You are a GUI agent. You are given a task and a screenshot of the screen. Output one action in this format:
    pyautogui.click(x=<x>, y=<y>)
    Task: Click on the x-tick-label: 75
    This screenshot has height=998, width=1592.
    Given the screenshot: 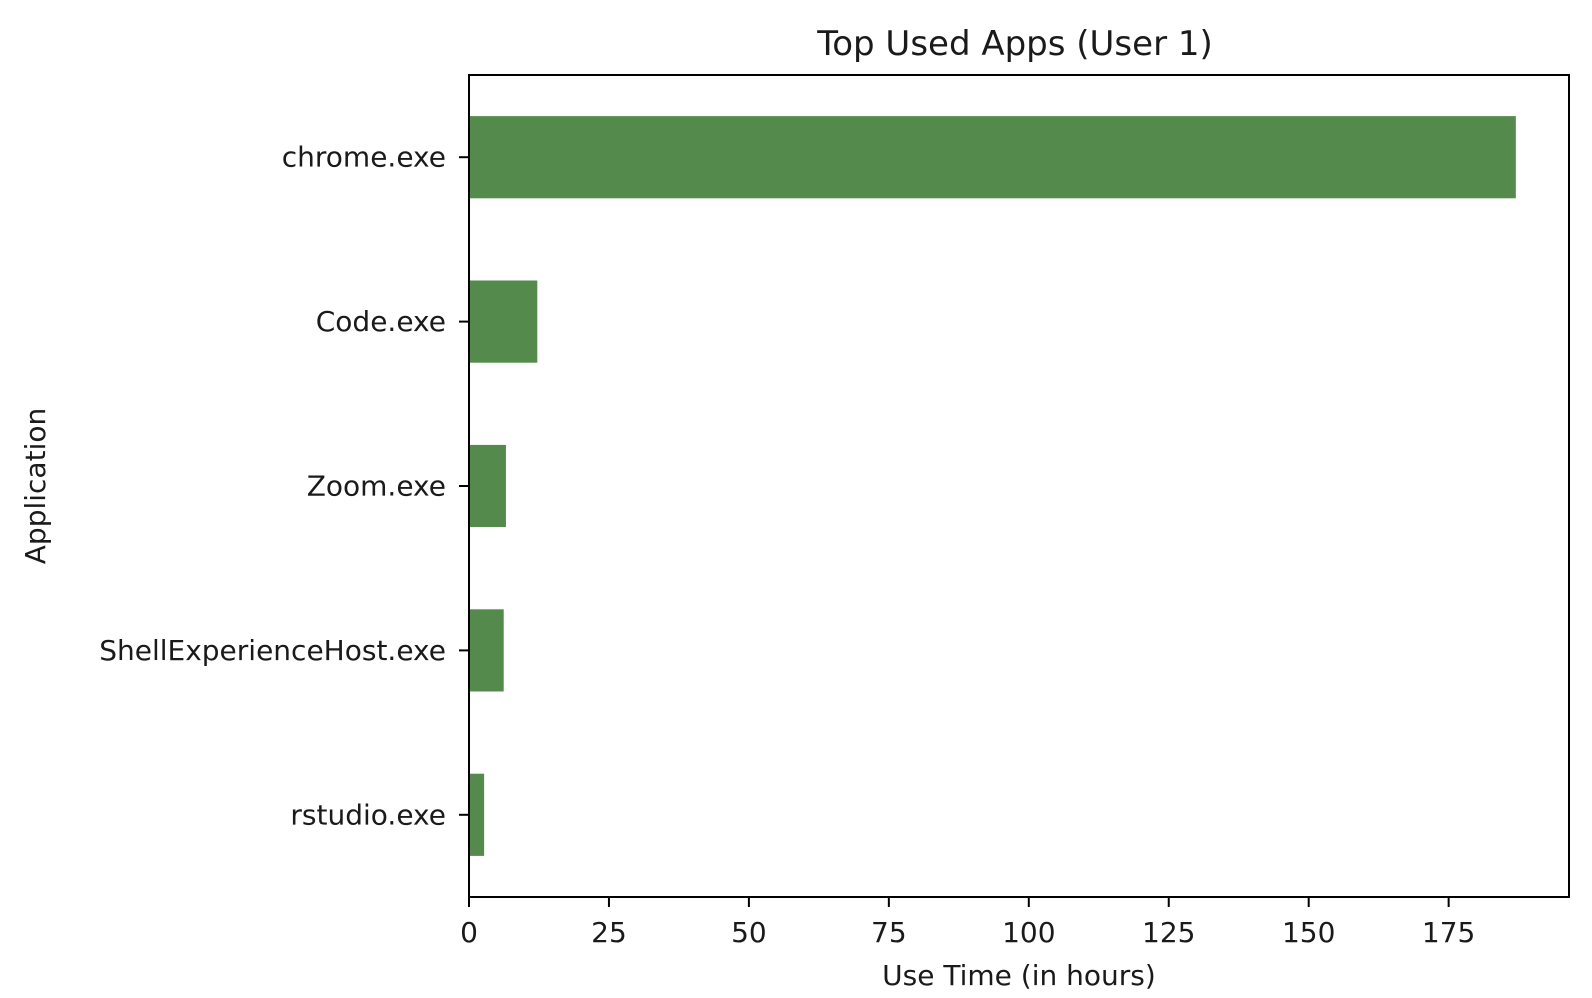 What is the action you would take?
    pyautogui.click(x=889, y=932)
    